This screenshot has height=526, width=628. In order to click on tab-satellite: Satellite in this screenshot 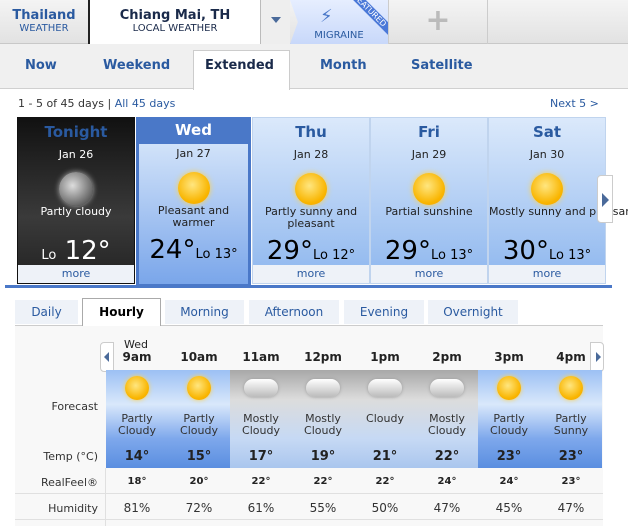, I will do `click(442, 65)`.